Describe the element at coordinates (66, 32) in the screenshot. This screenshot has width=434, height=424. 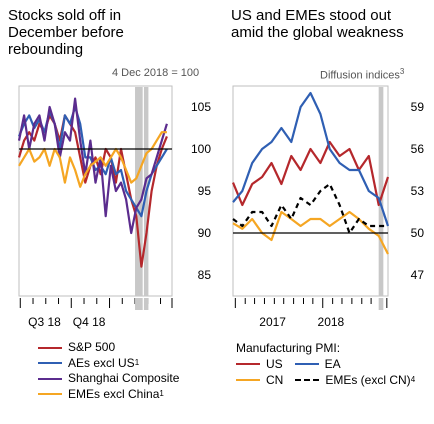
I see `left-title-line-2: December before` at that location.